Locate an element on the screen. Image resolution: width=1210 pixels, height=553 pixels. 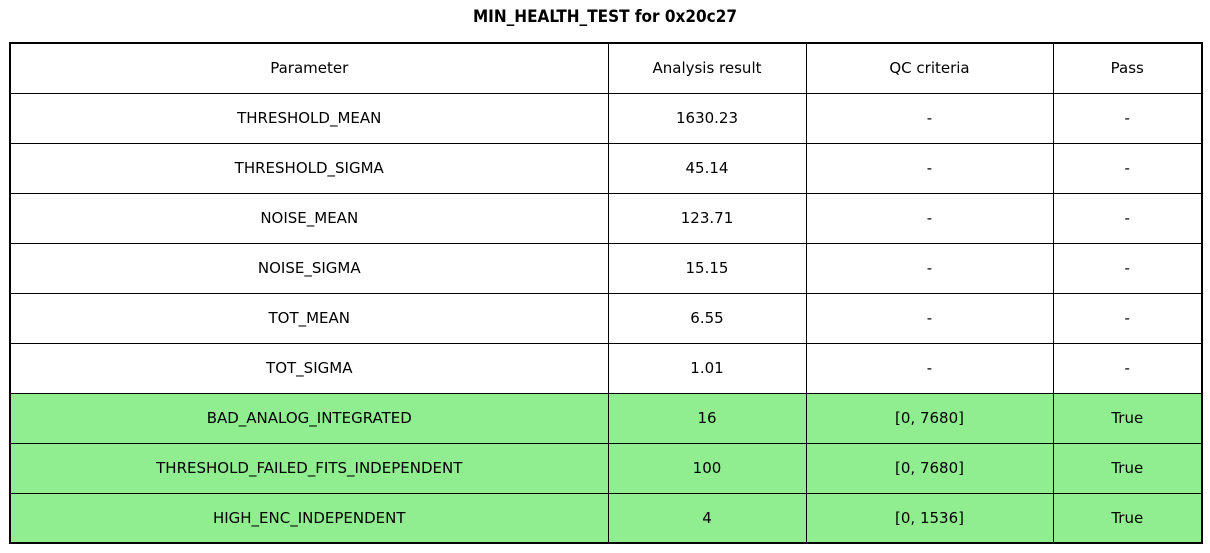
qc-cell: [0, 1536] is located at coordinates (929, 518).